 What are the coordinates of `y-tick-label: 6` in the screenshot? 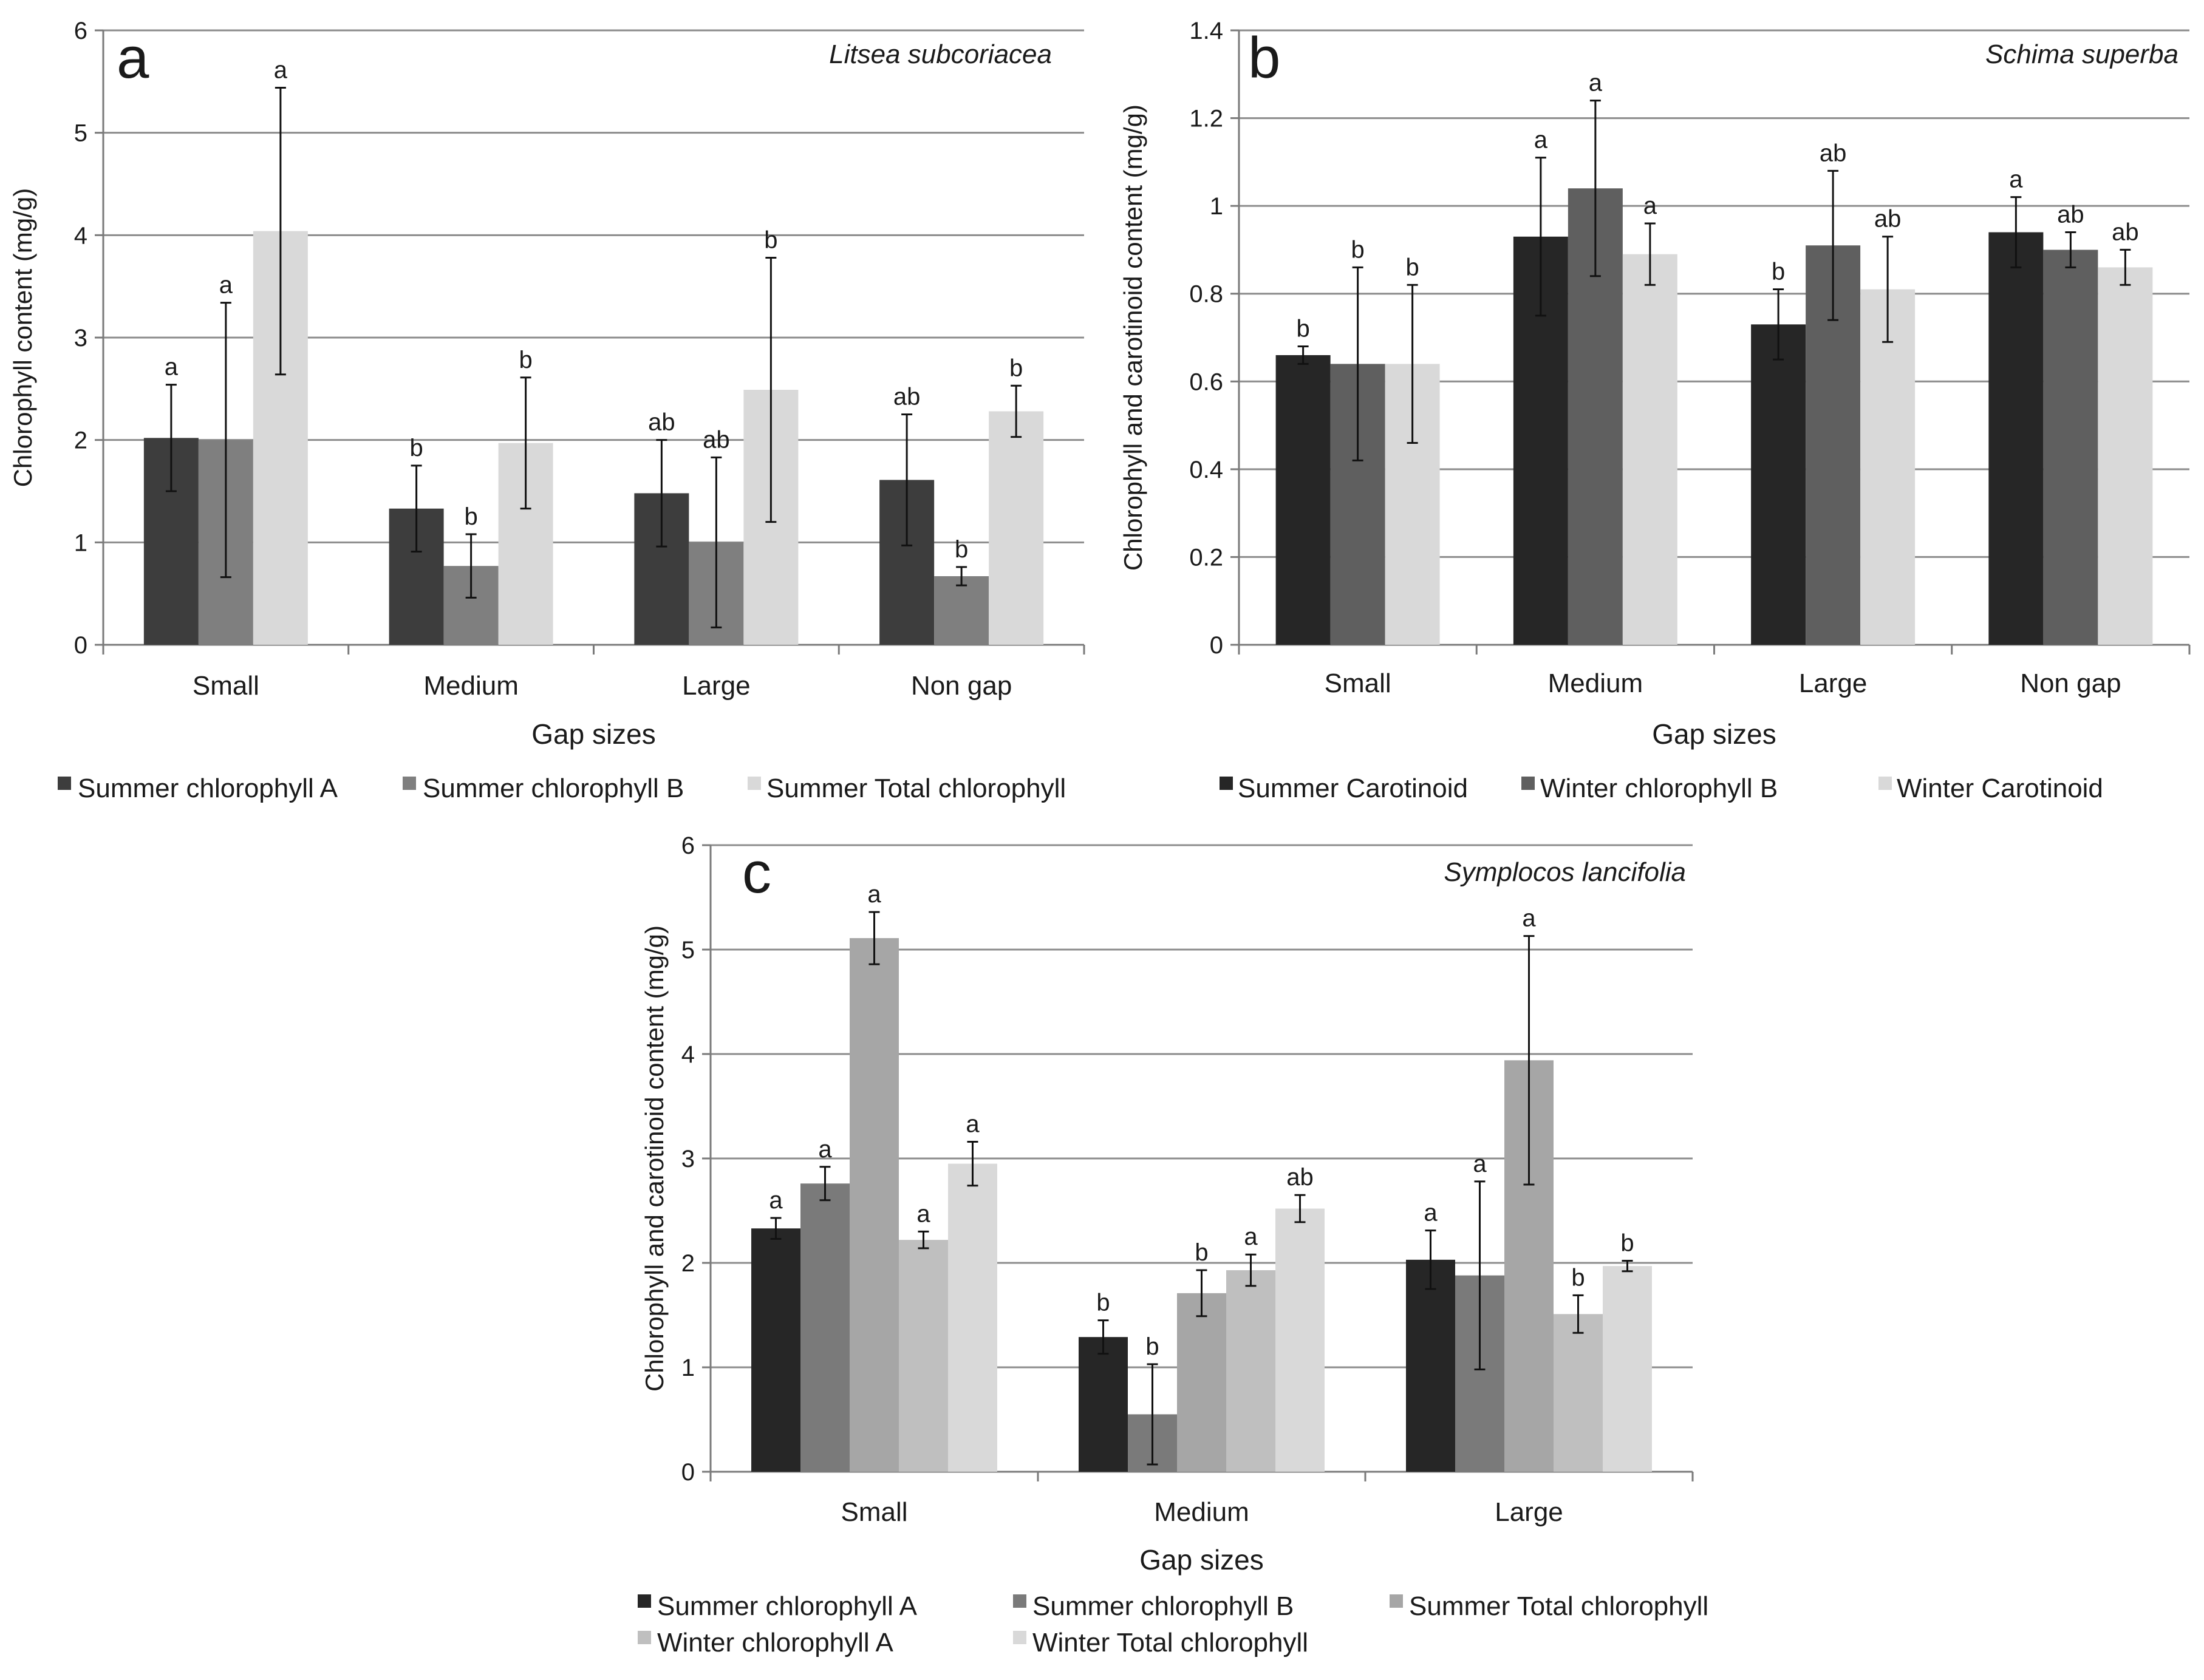 It's located at (688, 845).